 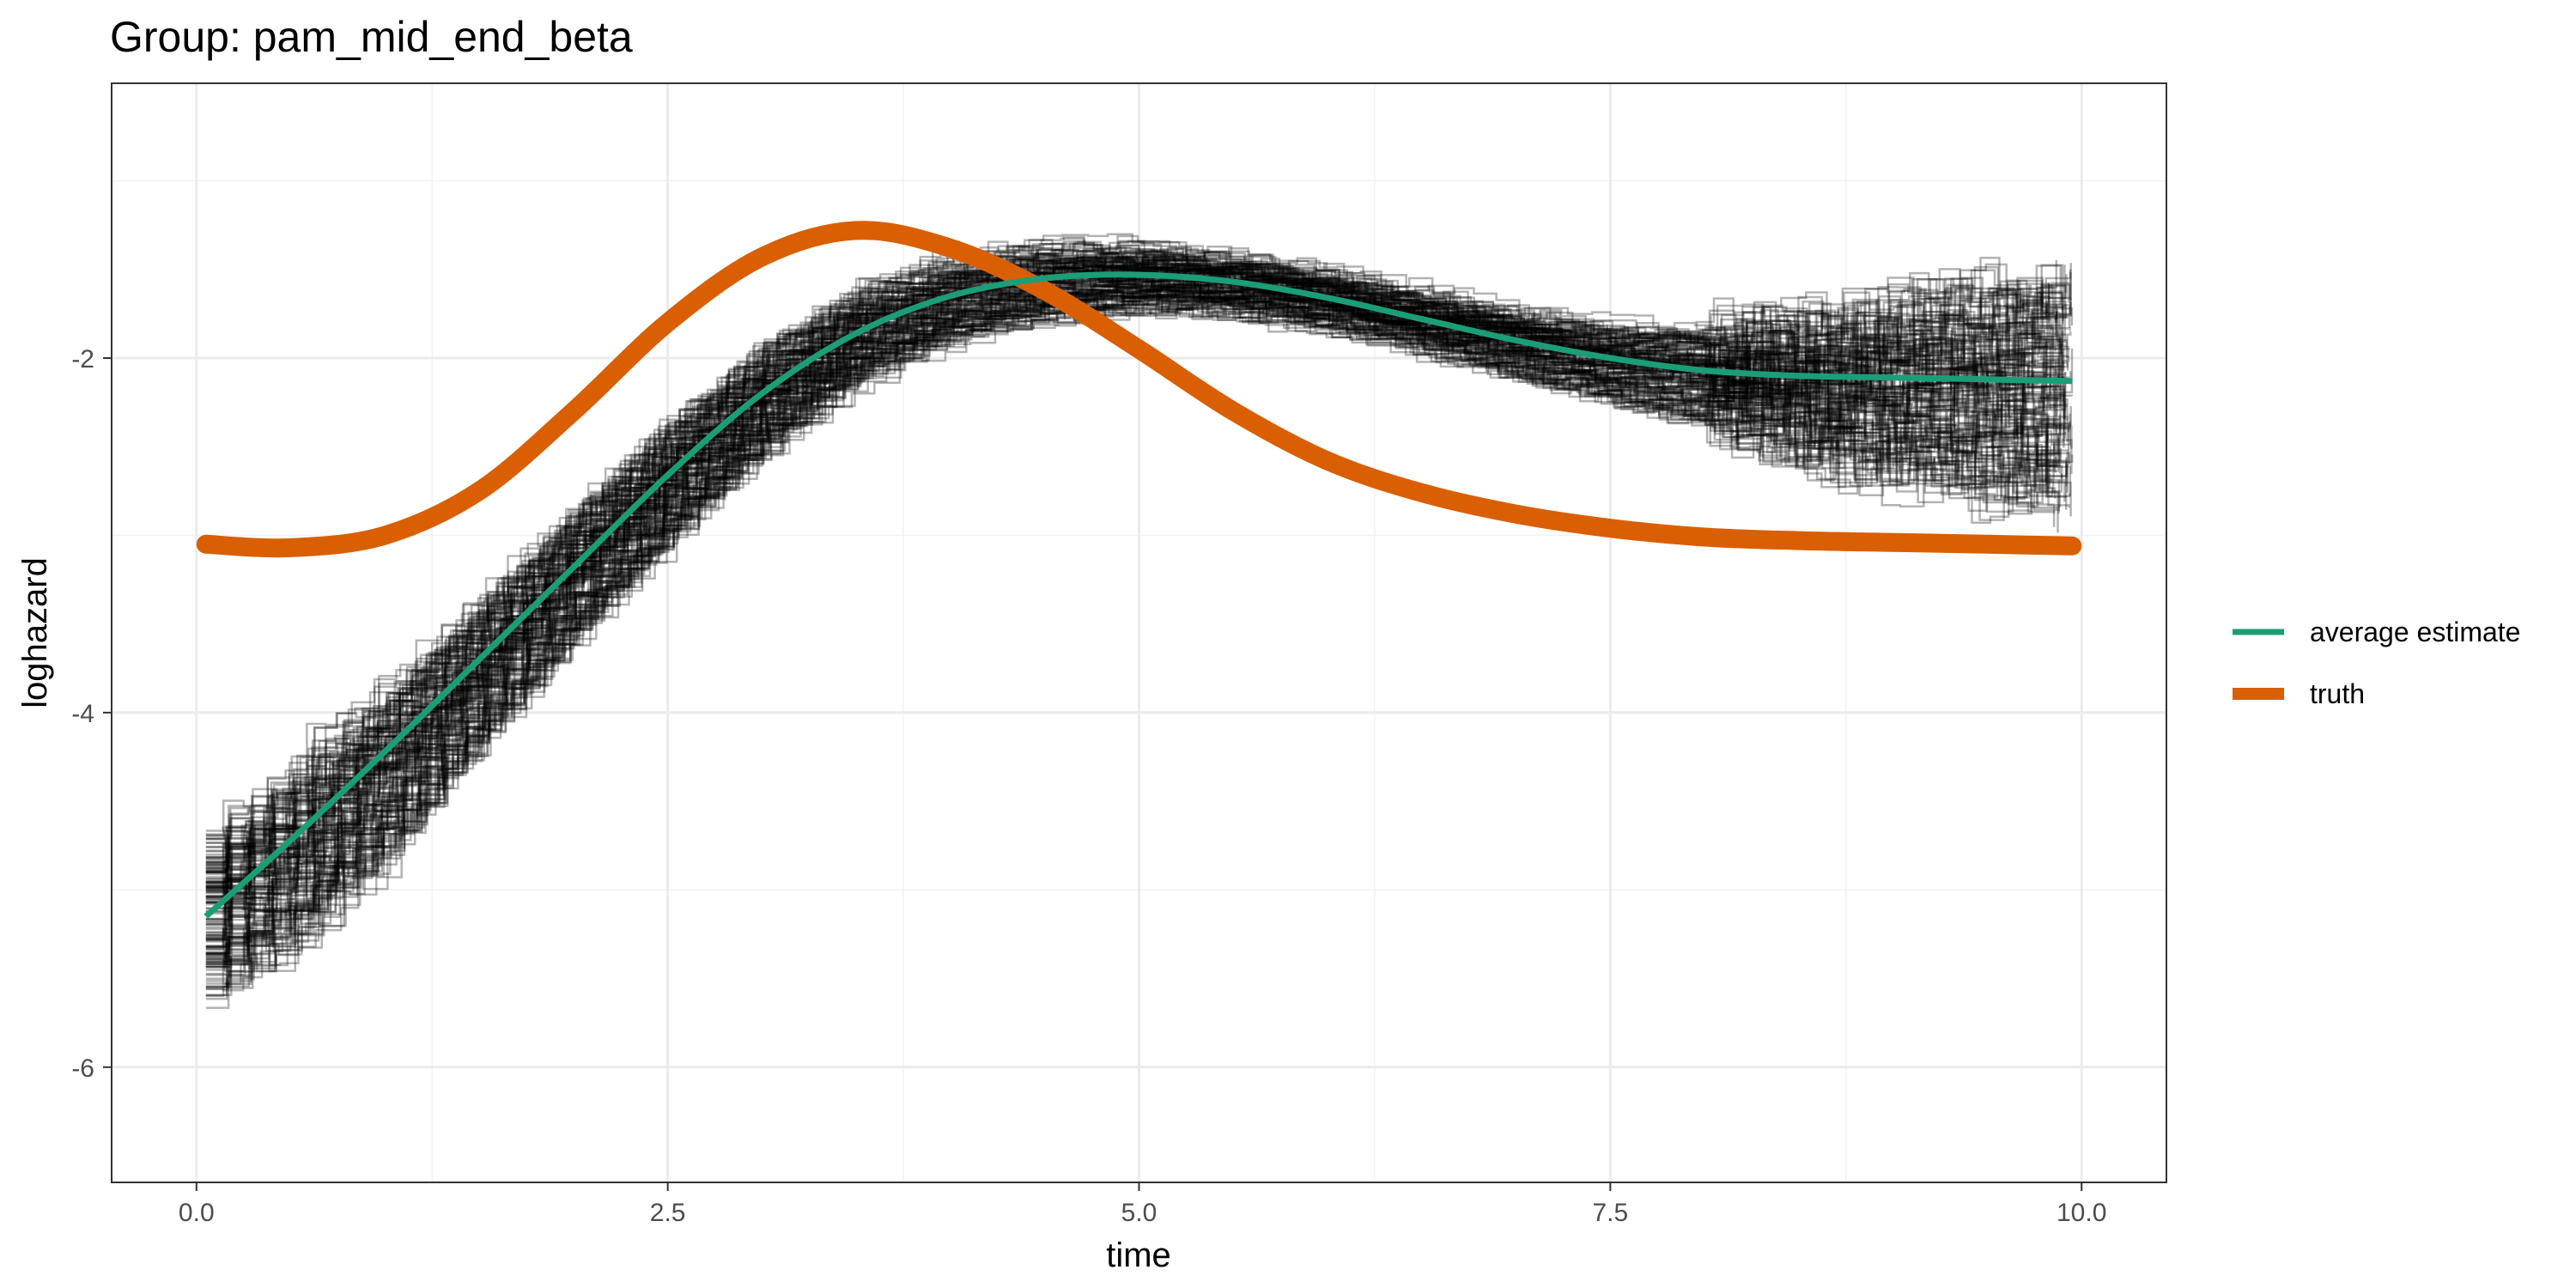 I want to click on legend-label: average estimate, so click(x=2415, y=632).